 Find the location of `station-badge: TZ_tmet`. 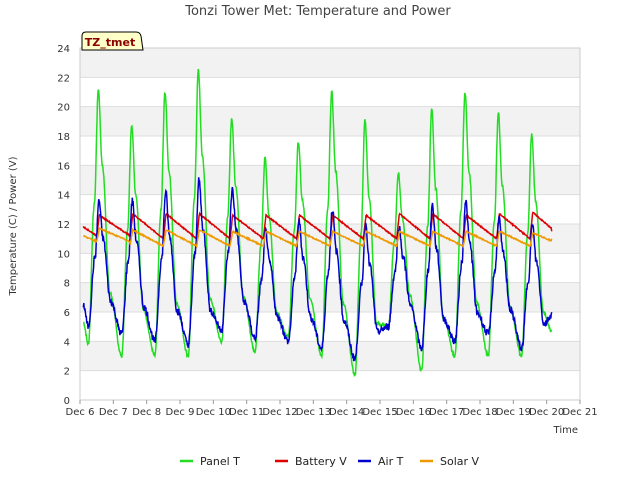

station-badge: TZ_tmet is located at coordinates (112, 41).